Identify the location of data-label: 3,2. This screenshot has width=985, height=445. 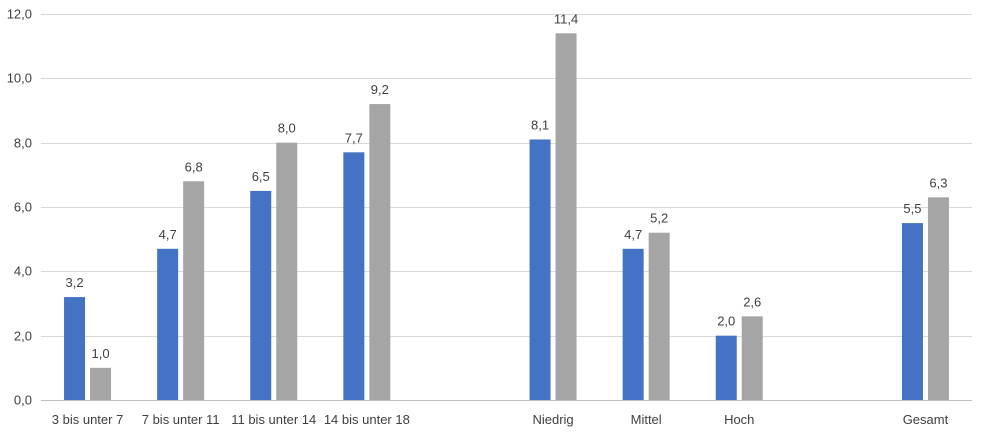
(75, 282).